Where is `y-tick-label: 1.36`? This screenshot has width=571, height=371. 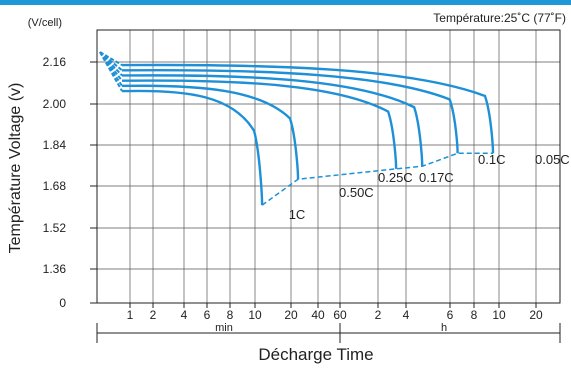
y-tick-label: 1.36 is located at coordinates (55, 269).